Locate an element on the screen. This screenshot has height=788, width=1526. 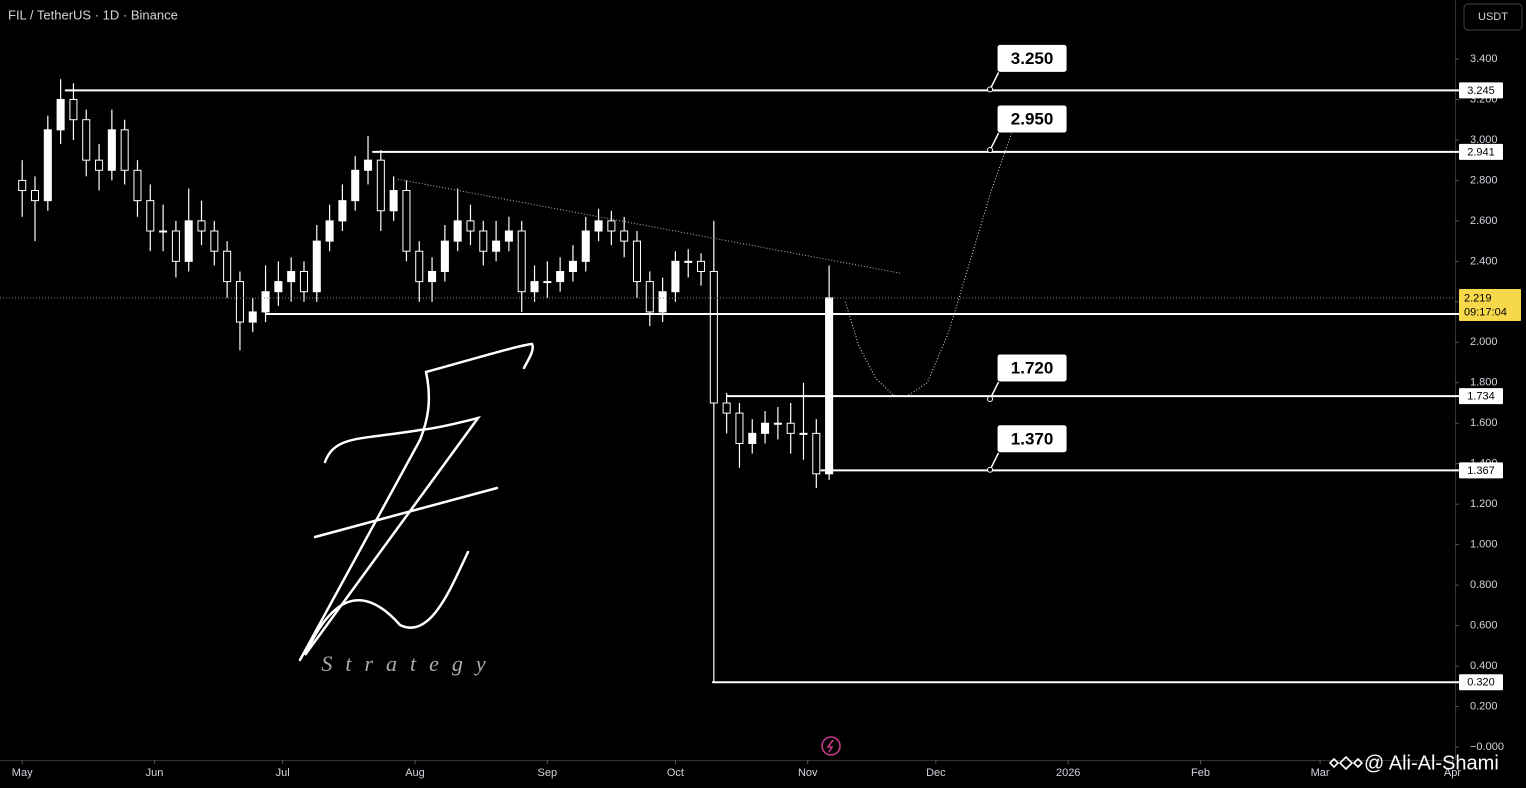
x-tick-label: Jul is located at coordinates (283, 773).